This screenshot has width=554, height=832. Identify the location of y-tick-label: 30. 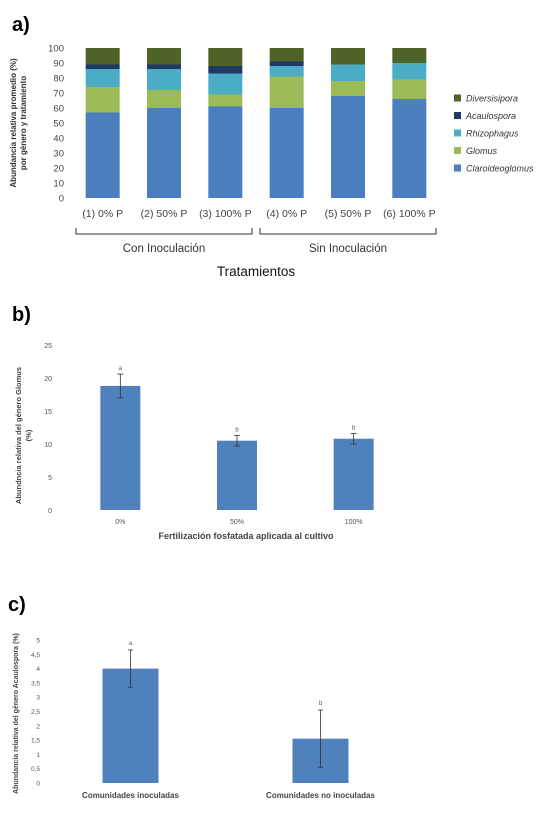
(58, 154).